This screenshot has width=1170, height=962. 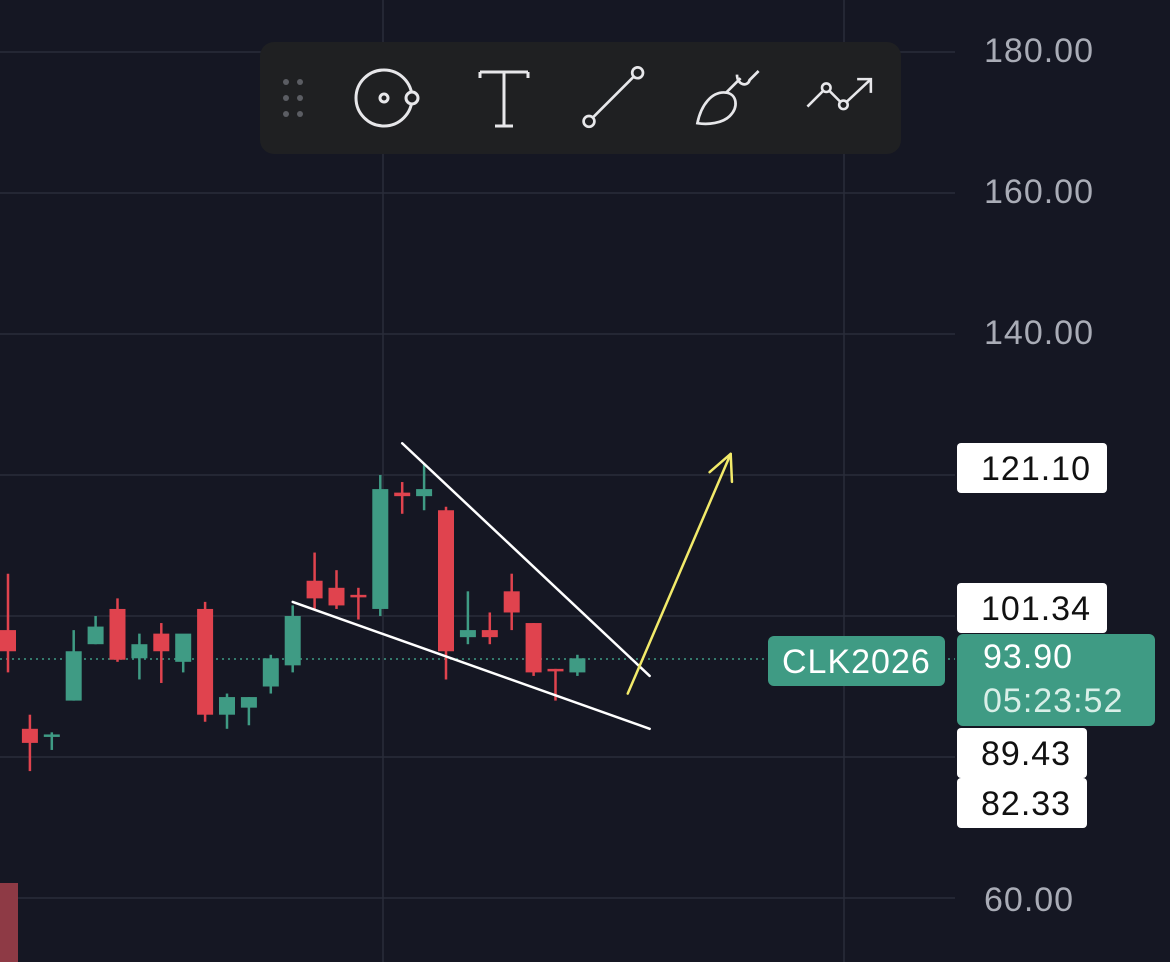 I want to click on y-tick-label: 180.00, so click(x=1039, y=51).